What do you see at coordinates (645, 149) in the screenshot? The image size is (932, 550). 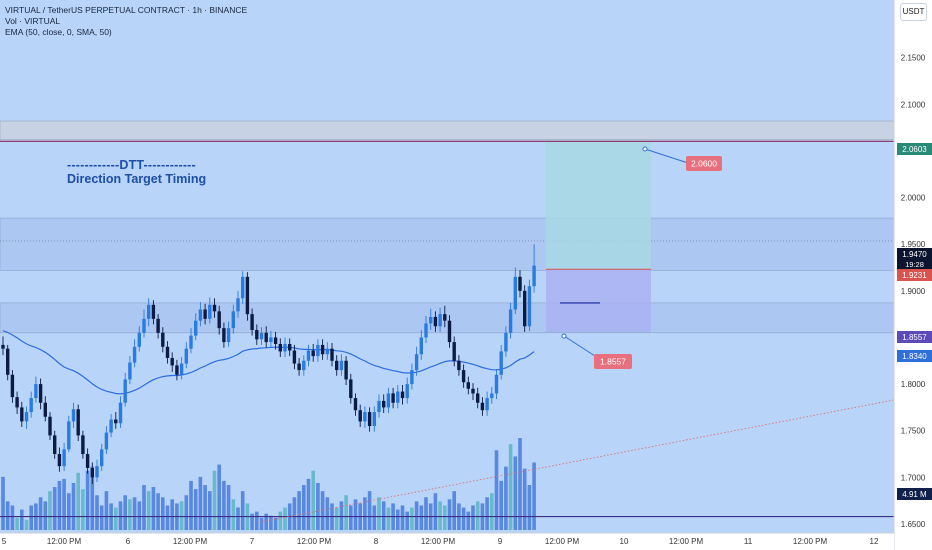 I see `target-callout-anchor` at bounding box center [645, 149].